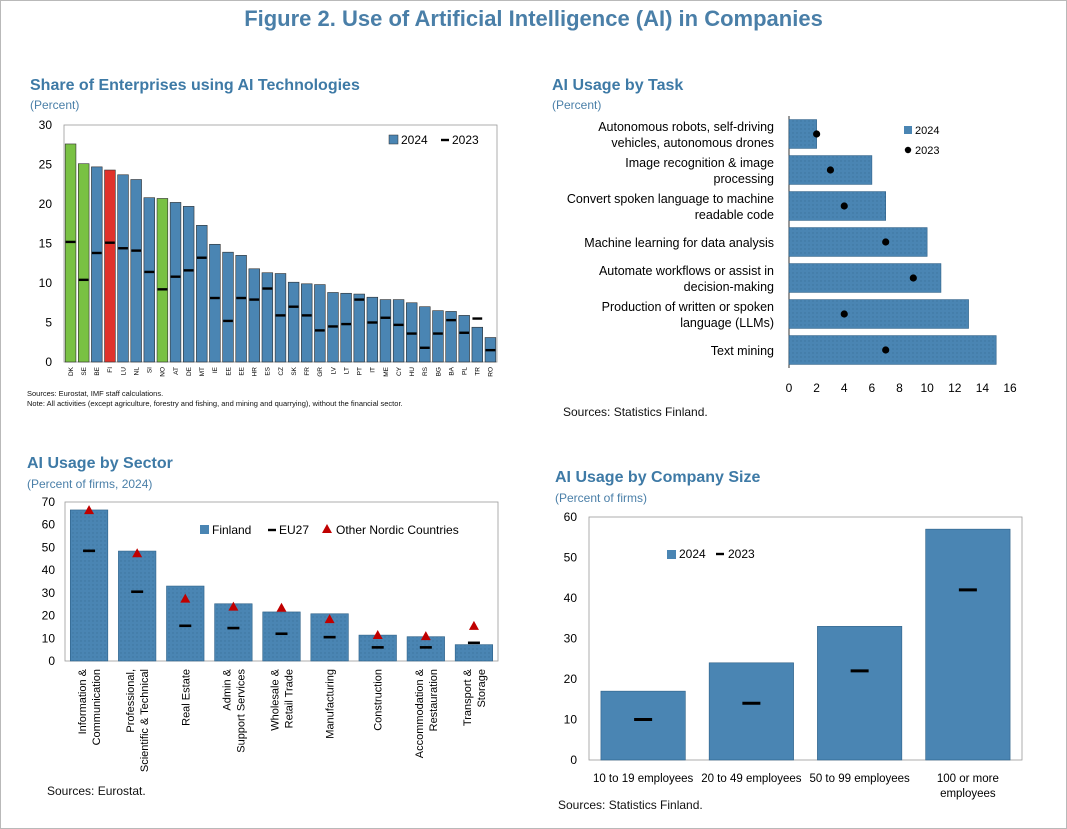  Describe the element at coordinates (968, 779) in the screenshot. I see `size-label: 100 or more` at that location.